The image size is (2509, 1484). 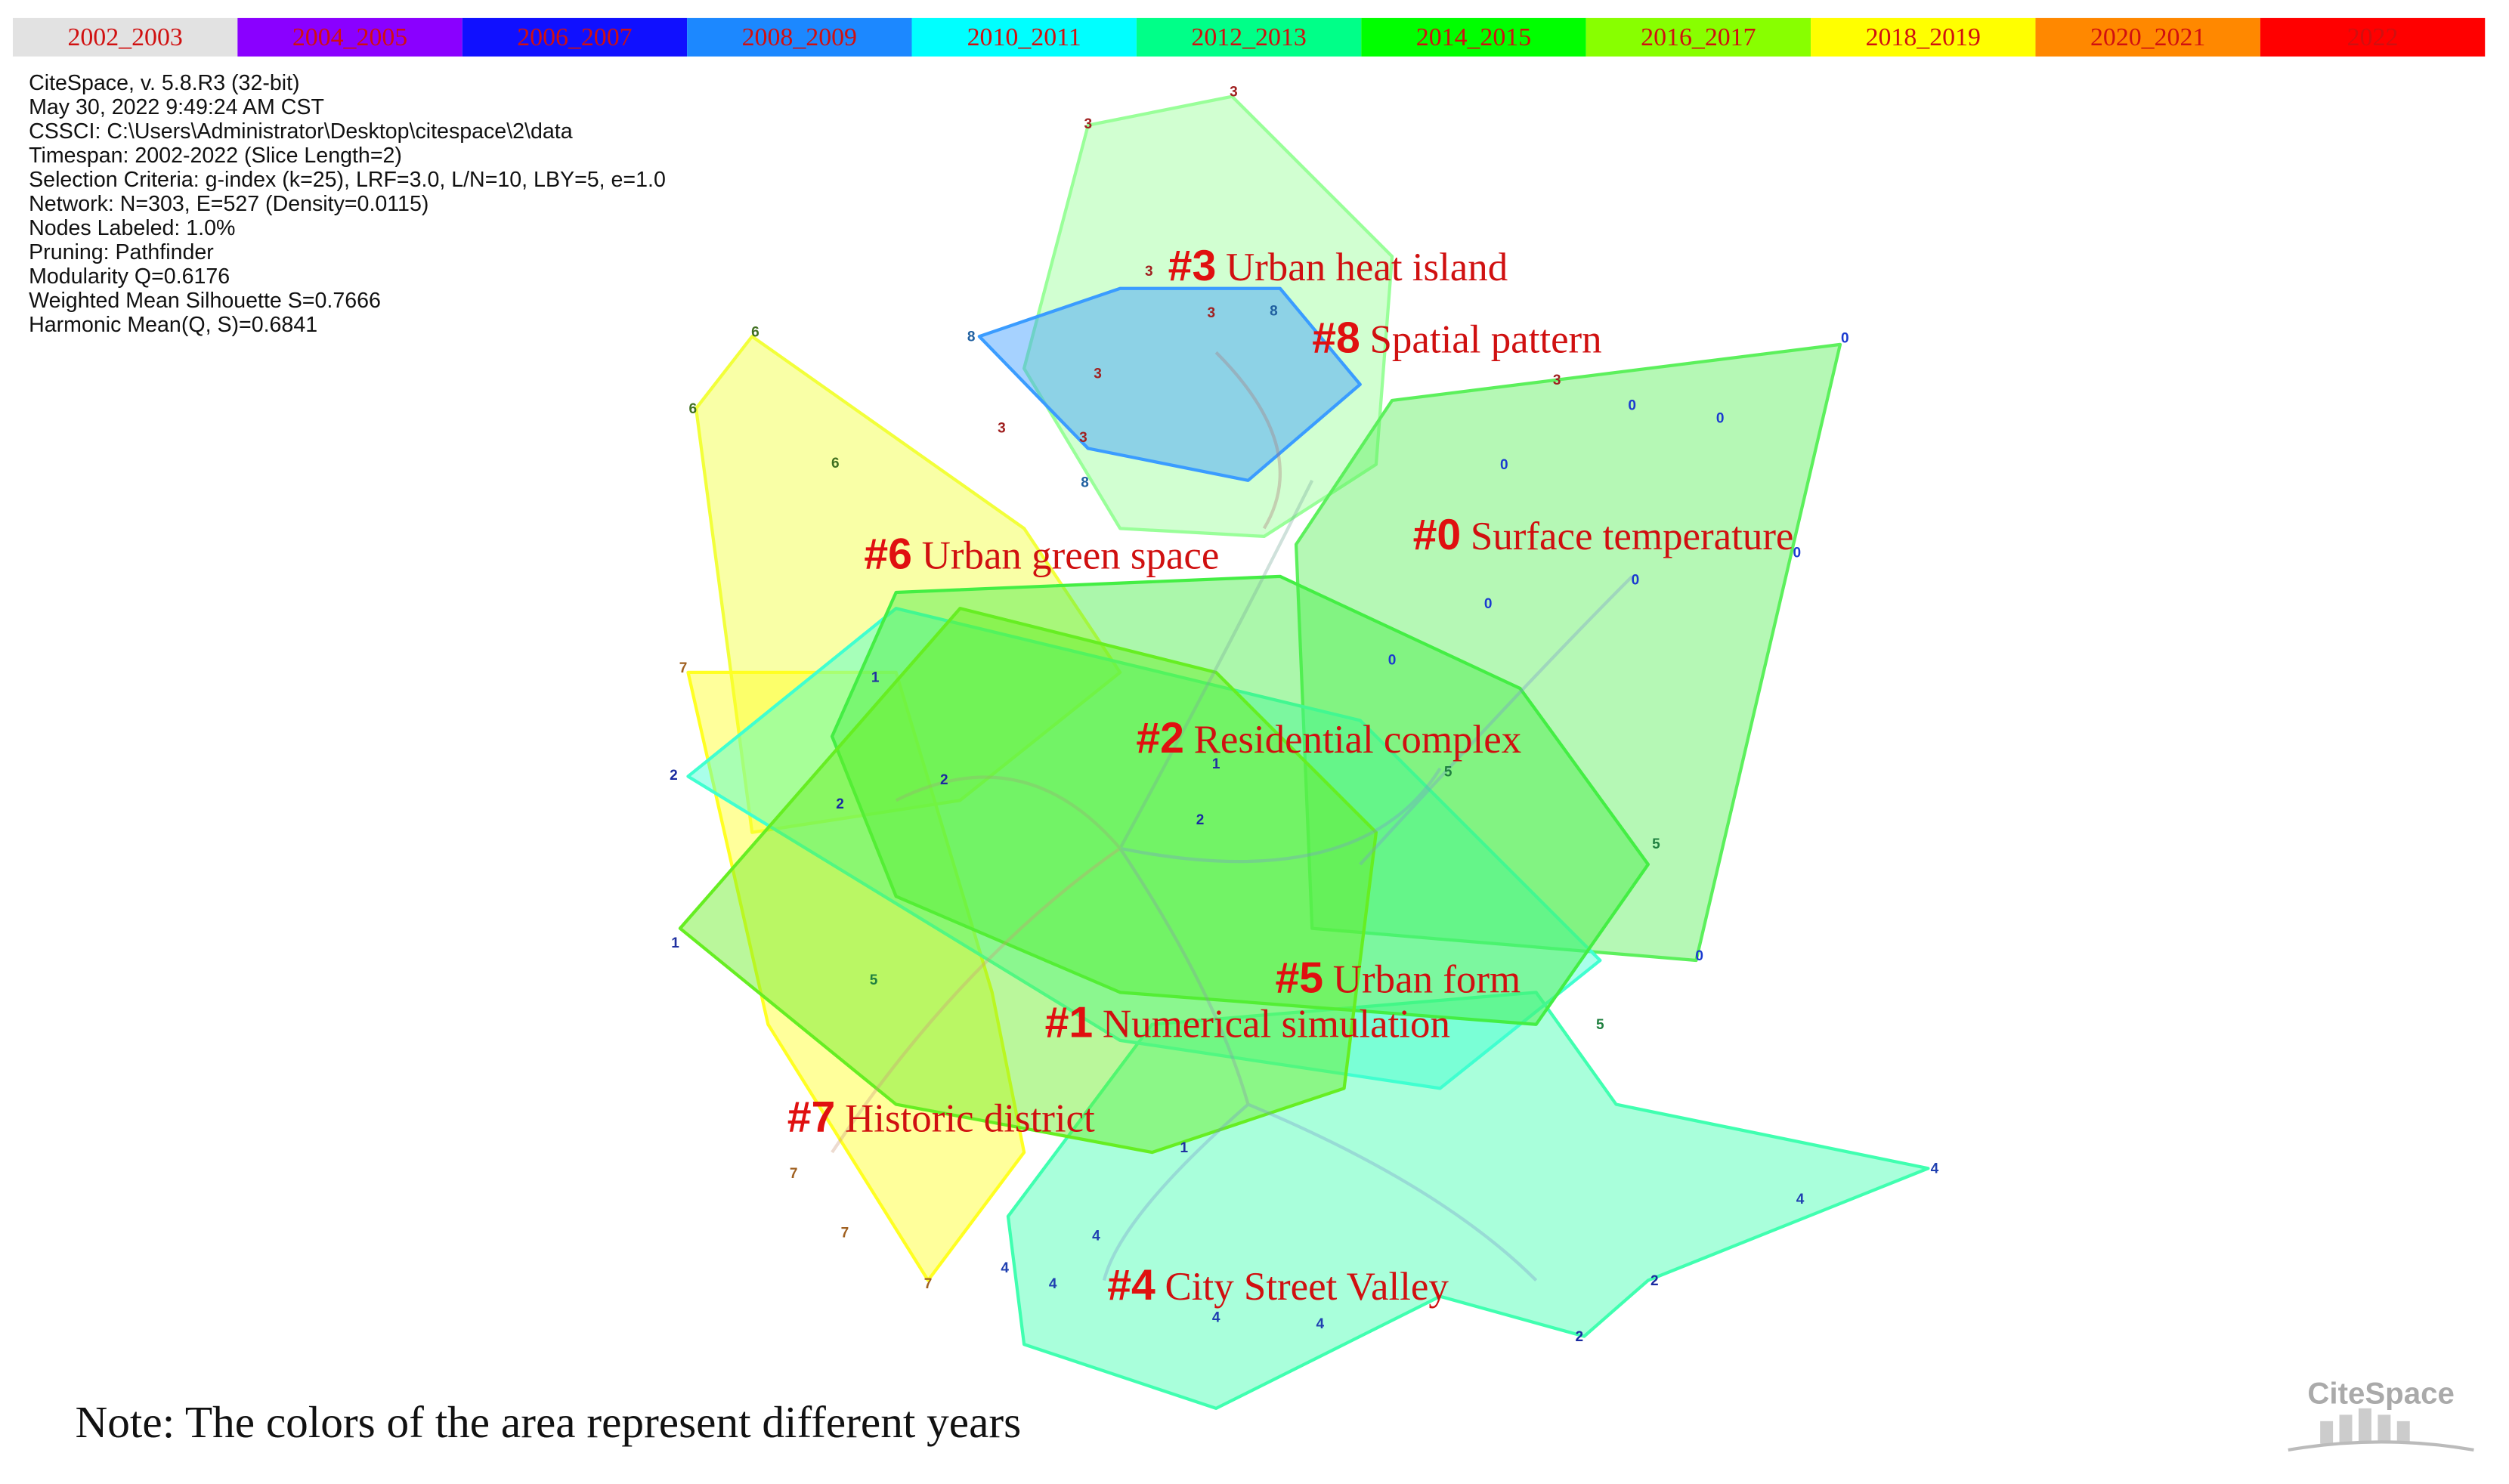 I want to click on cluster-id: #2, so click(x=1160, y=738).